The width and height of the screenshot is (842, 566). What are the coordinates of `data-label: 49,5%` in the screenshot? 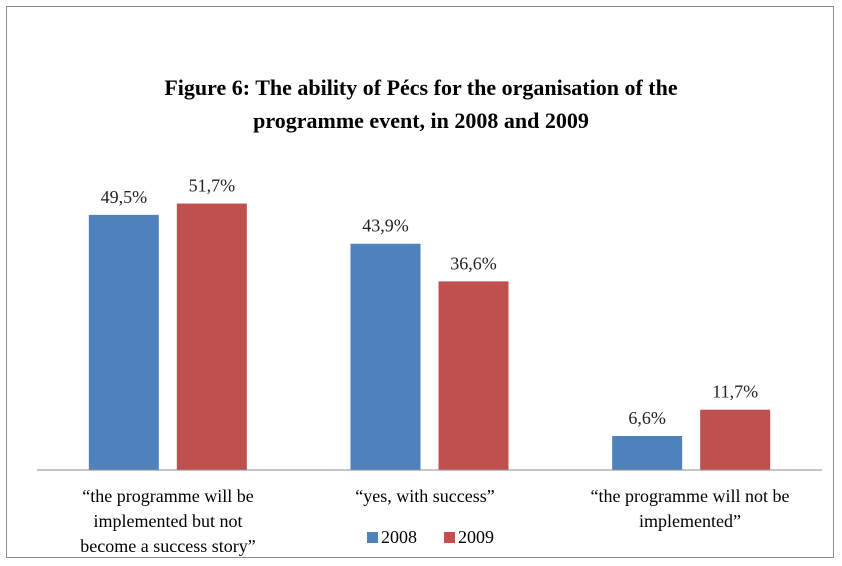 It's located at (124, 197).